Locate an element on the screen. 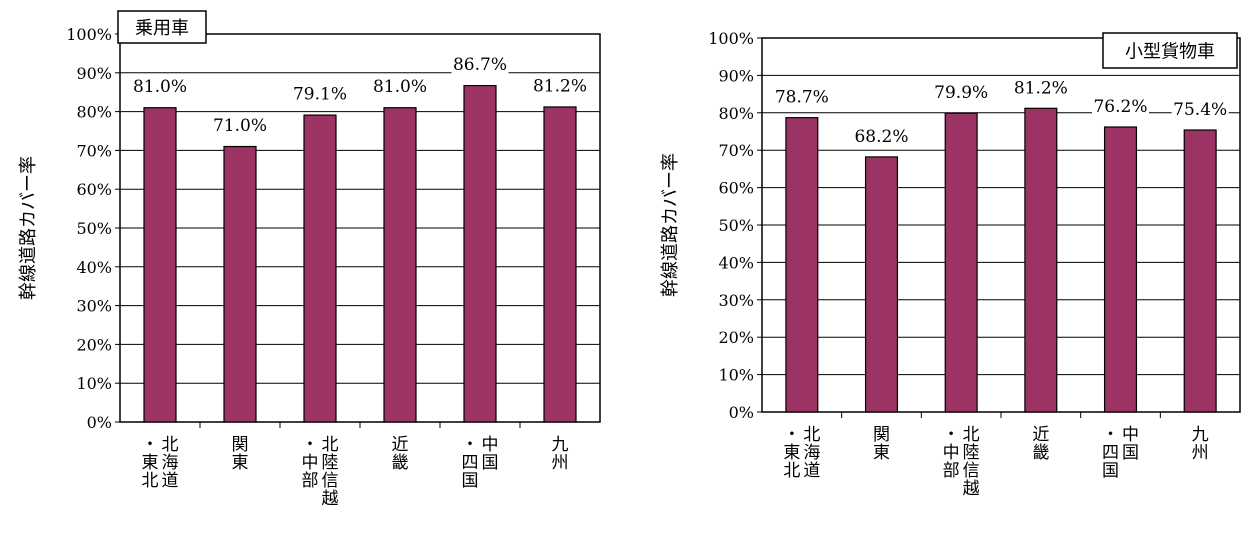 The height and width of the screenshot is (536, 1247). y-tick-label: 70% is located at coordinates (94, 150).